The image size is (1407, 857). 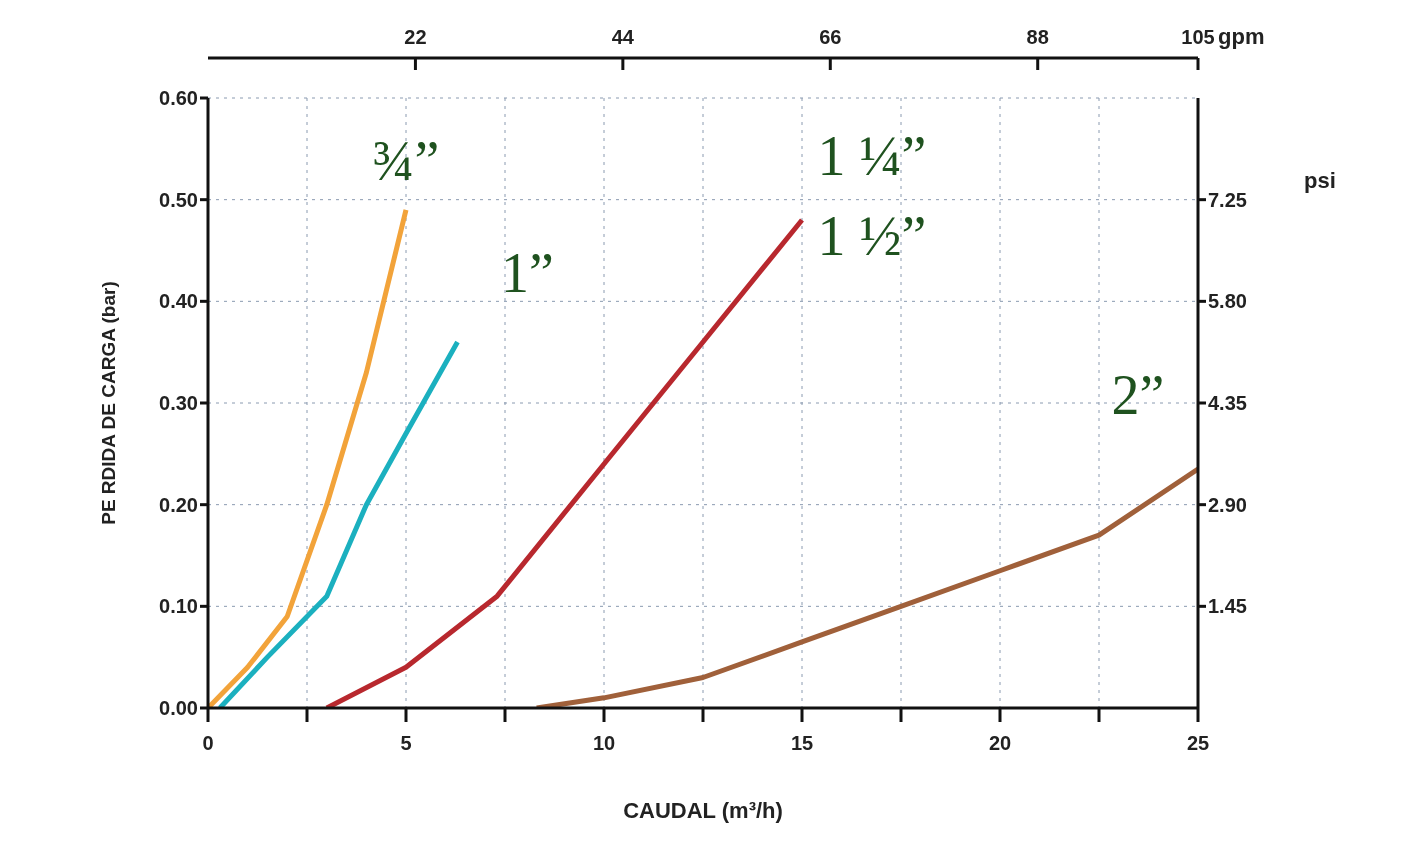 I want to click on x2-tick-label: 88, so click(x=1037, y=37).